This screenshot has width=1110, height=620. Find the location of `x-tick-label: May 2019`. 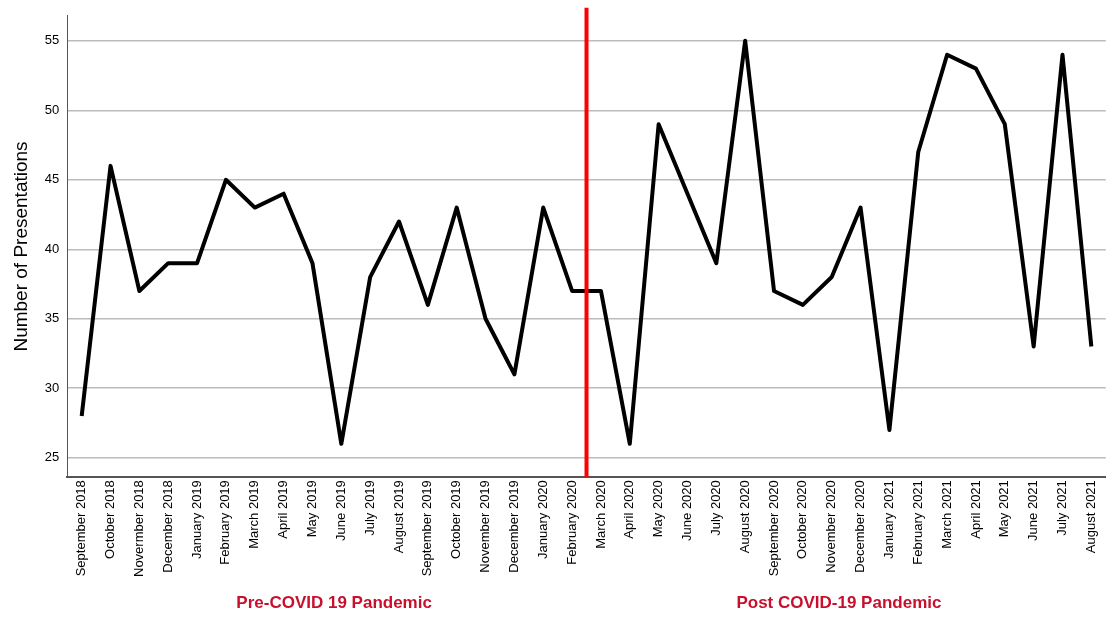

x-tick-label: May 2019 is located at coordinates (312, 509).